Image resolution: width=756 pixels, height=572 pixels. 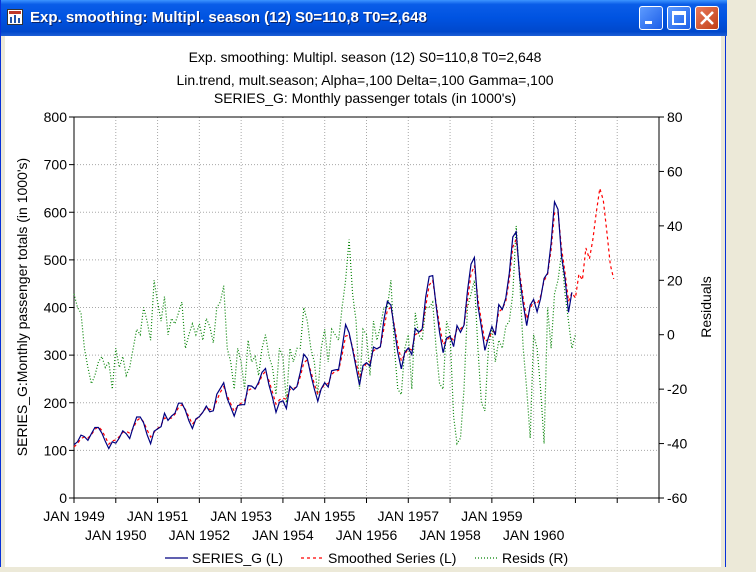 What do you see at coordinates (492, 516) in the screenshot?
I see `x-tick-label: JAN 1959` at bounding box center [492, 516].